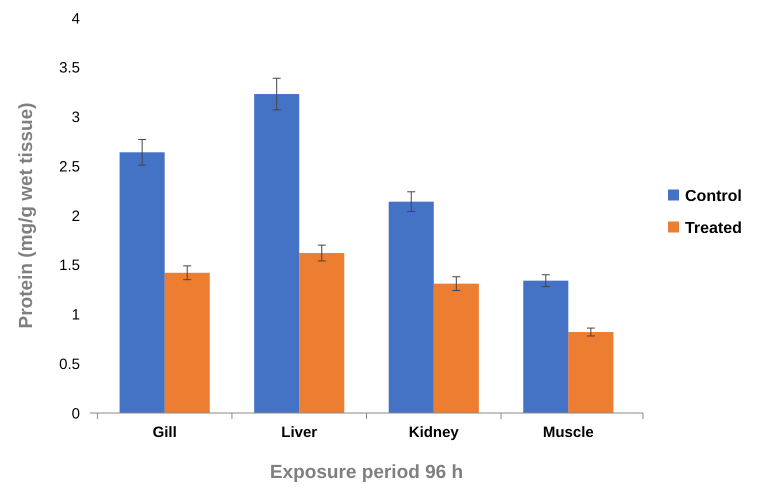  What do you see at coordinates (76, 216) in the screenshot?
I see `y-tick-label: 2` at bounding box center [76, 216].